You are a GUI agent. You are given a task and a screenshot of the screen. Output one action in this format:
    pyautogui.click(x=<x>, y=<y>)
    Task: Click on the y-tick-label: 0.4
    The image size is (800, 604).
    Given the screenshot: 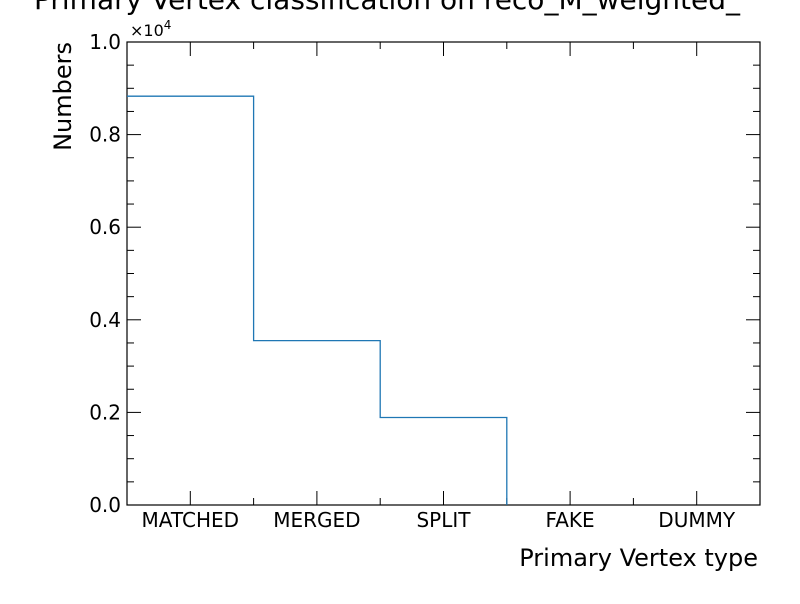 What is the action you would take?
    pyautogui.click(x=105, y=320)
    